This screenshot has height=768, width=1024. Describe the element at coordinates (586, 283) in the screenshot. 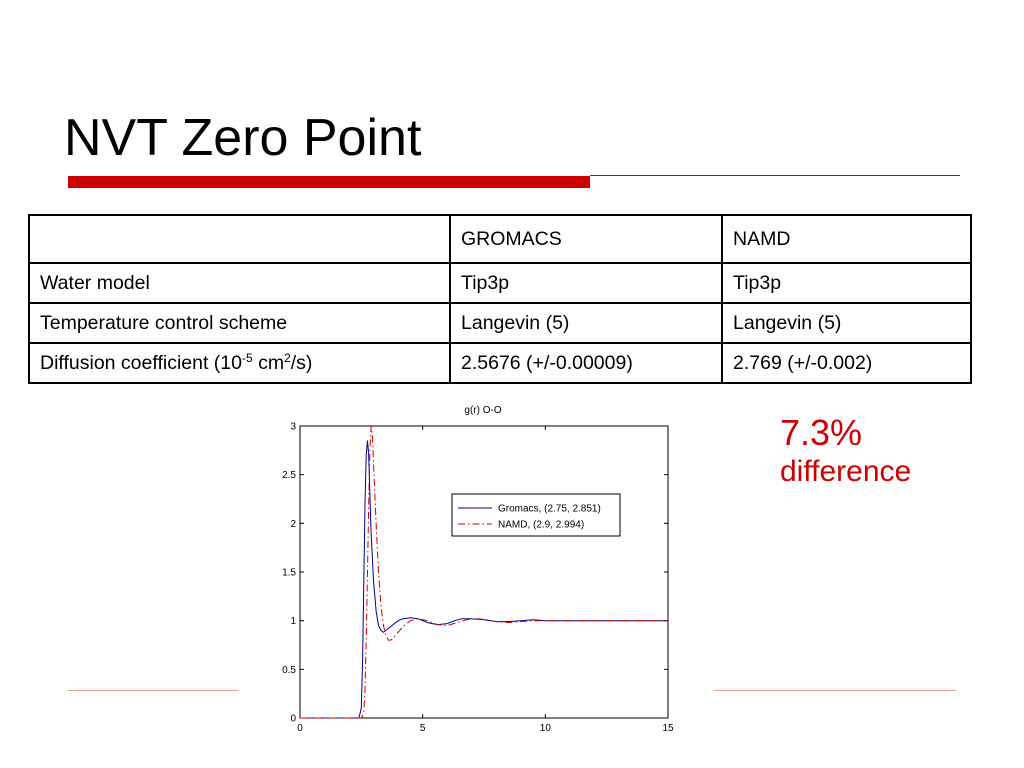

I see `cell-gromacs-water-model: Tip3p` at that location.